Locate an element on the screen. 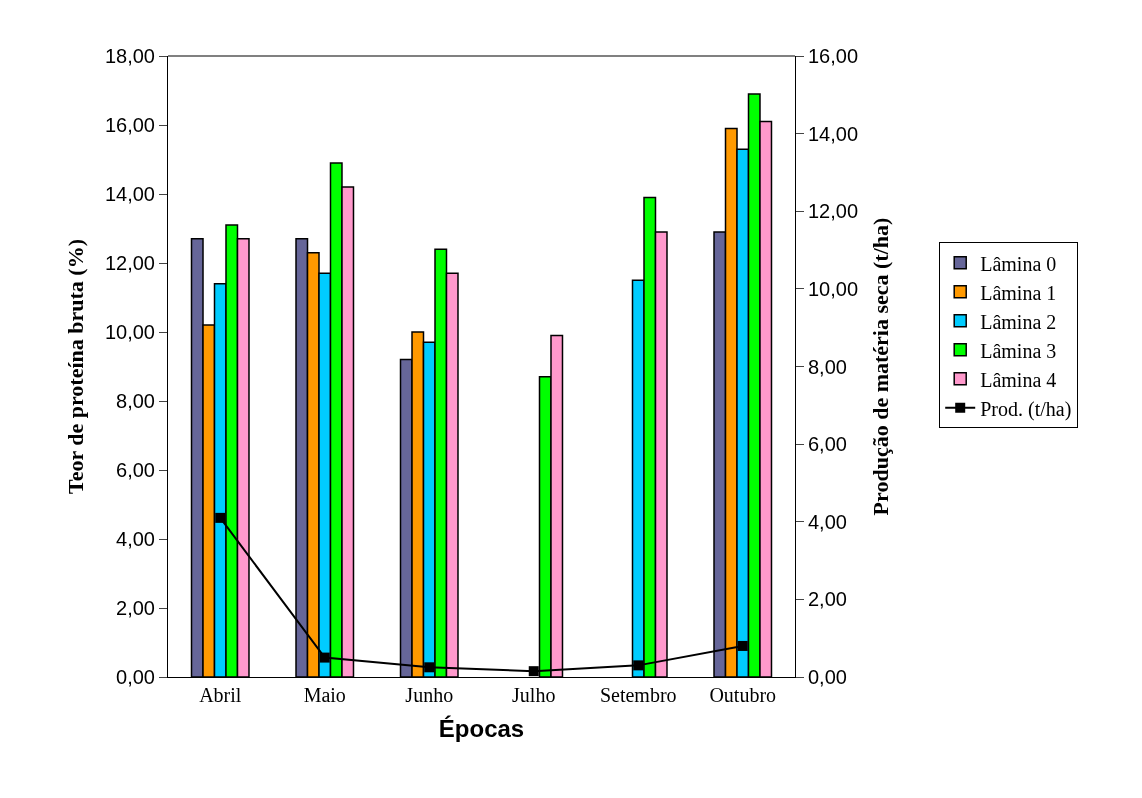 The height and width of the screenshot is (798, 1142). legend-label: Lâmina 3 is located at coordinates (1018, 350).